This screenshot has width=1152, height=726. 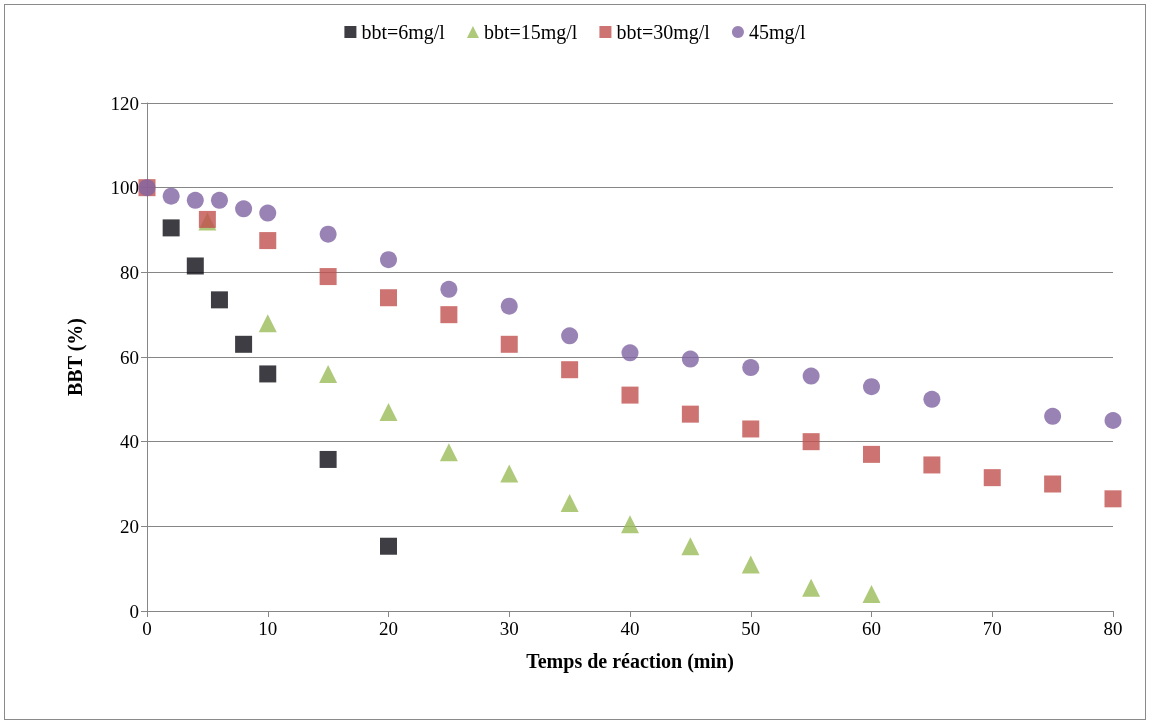 I want to click on y-tick-label: 0, so click(x=134, y=611).